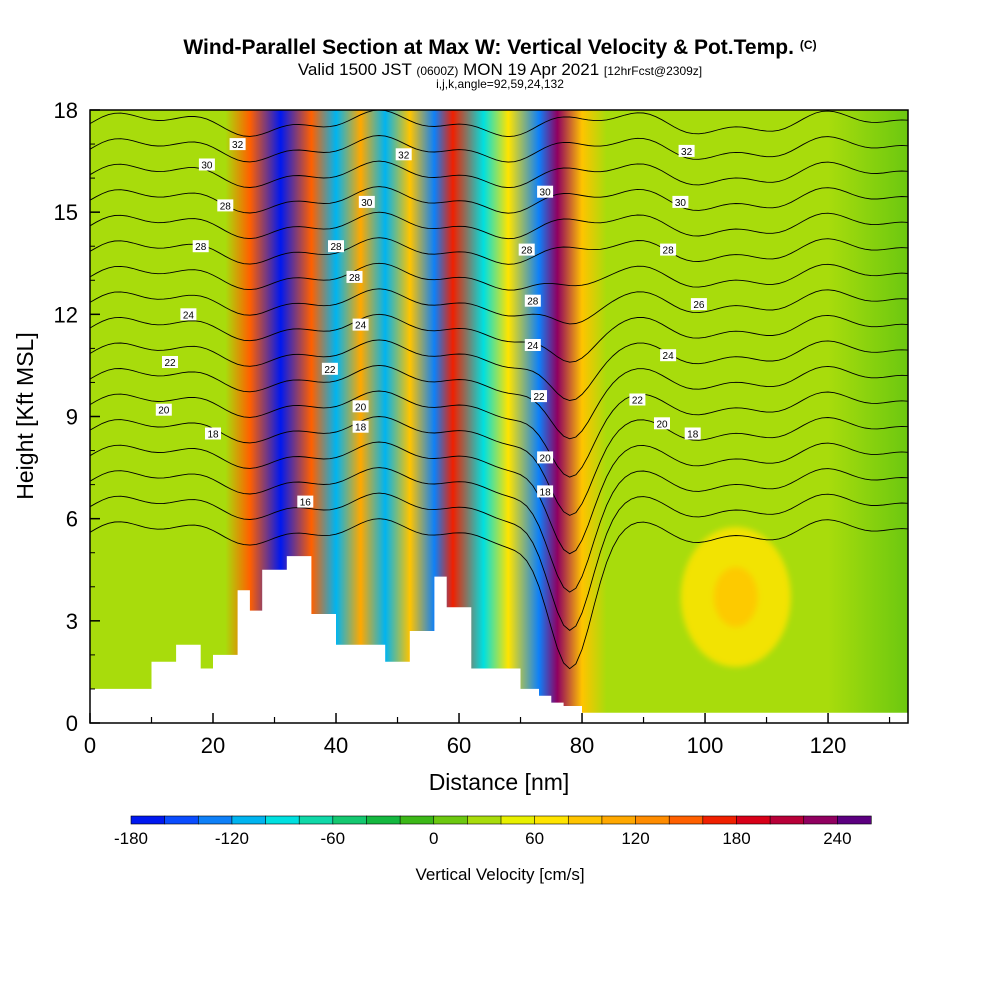 The width and height of the screenshot is (1000, 1000). I want to click on y-tick-label: 6, so click(72, 519).